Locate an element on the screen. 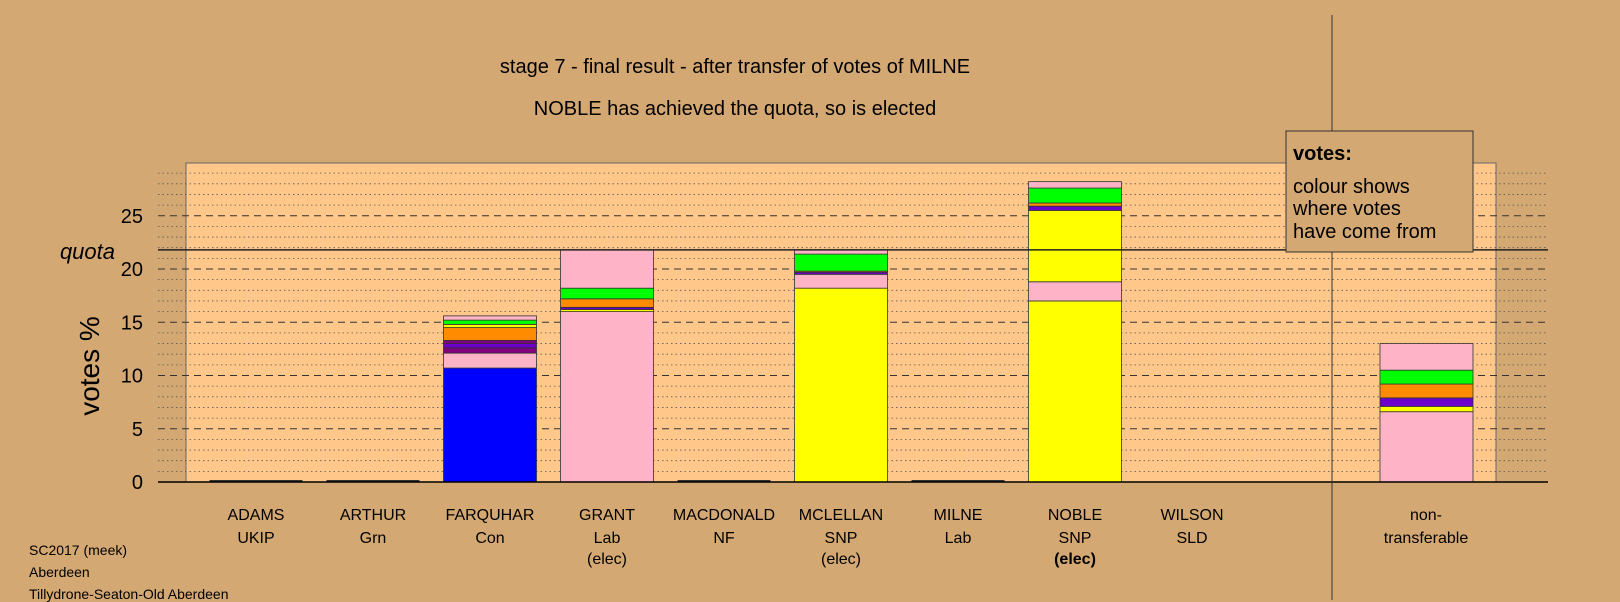 The width and height of the screenshot is (1620, 602). candidate-party-adams: UKIP is located at coordinates (255, 538).